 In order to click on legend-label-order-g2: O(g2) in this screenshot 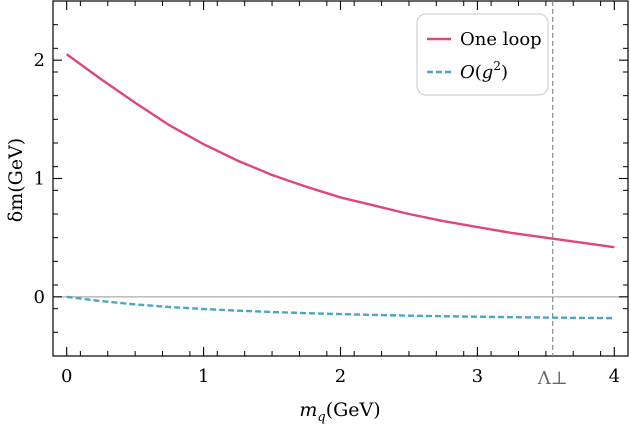, I will do `click(484, 71)`.